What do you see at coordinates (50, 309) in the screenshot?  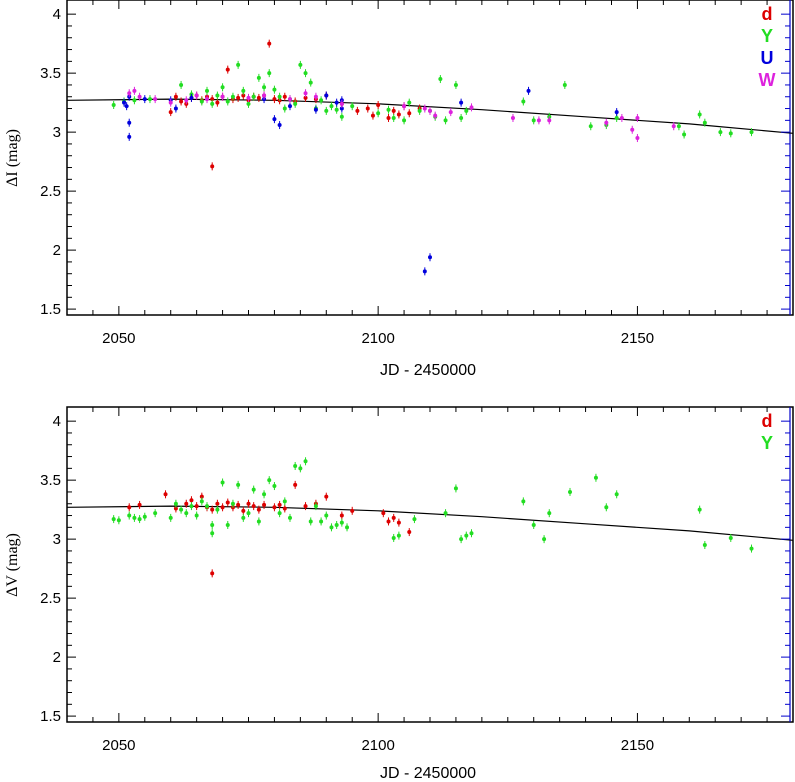 I see `y-tick-label: 1.5` at bounding box center [50, 309].